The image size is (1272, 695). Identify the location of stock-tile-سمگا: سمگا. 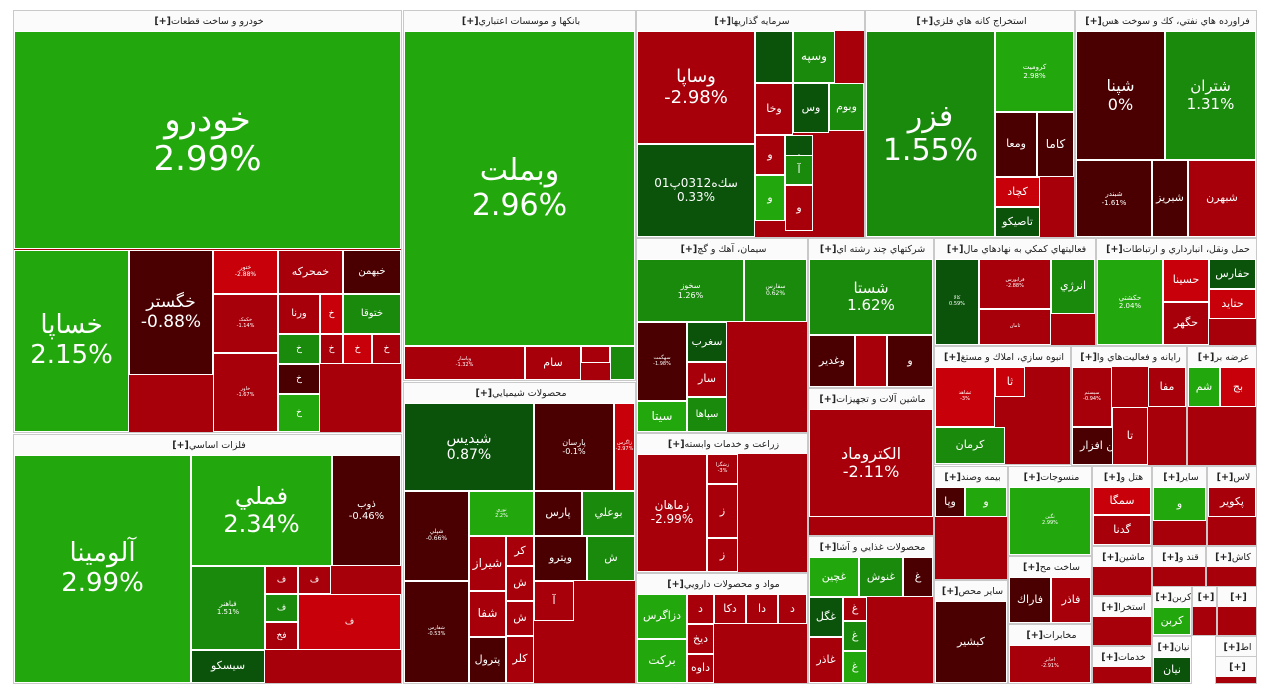
(1122, 501).